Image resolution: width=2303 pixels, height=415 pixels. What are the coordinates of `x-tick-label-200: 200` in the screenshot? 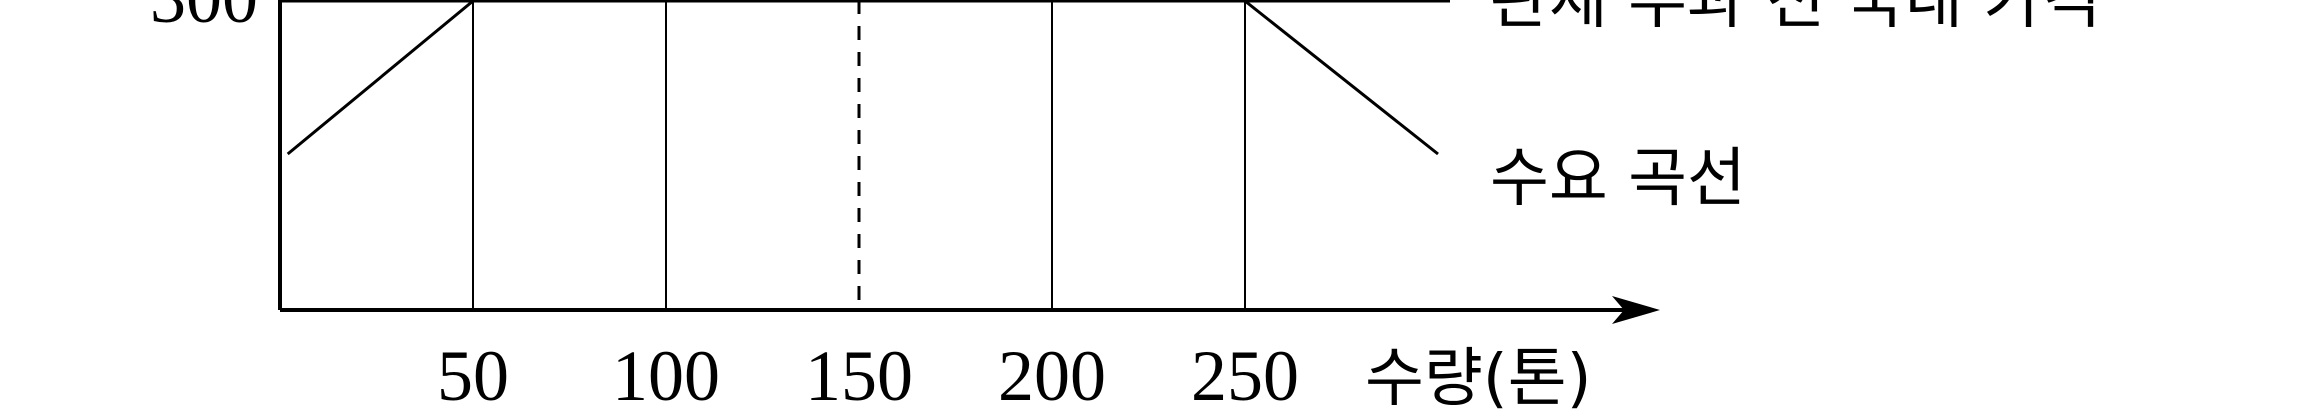 It's located at (1052, 375).